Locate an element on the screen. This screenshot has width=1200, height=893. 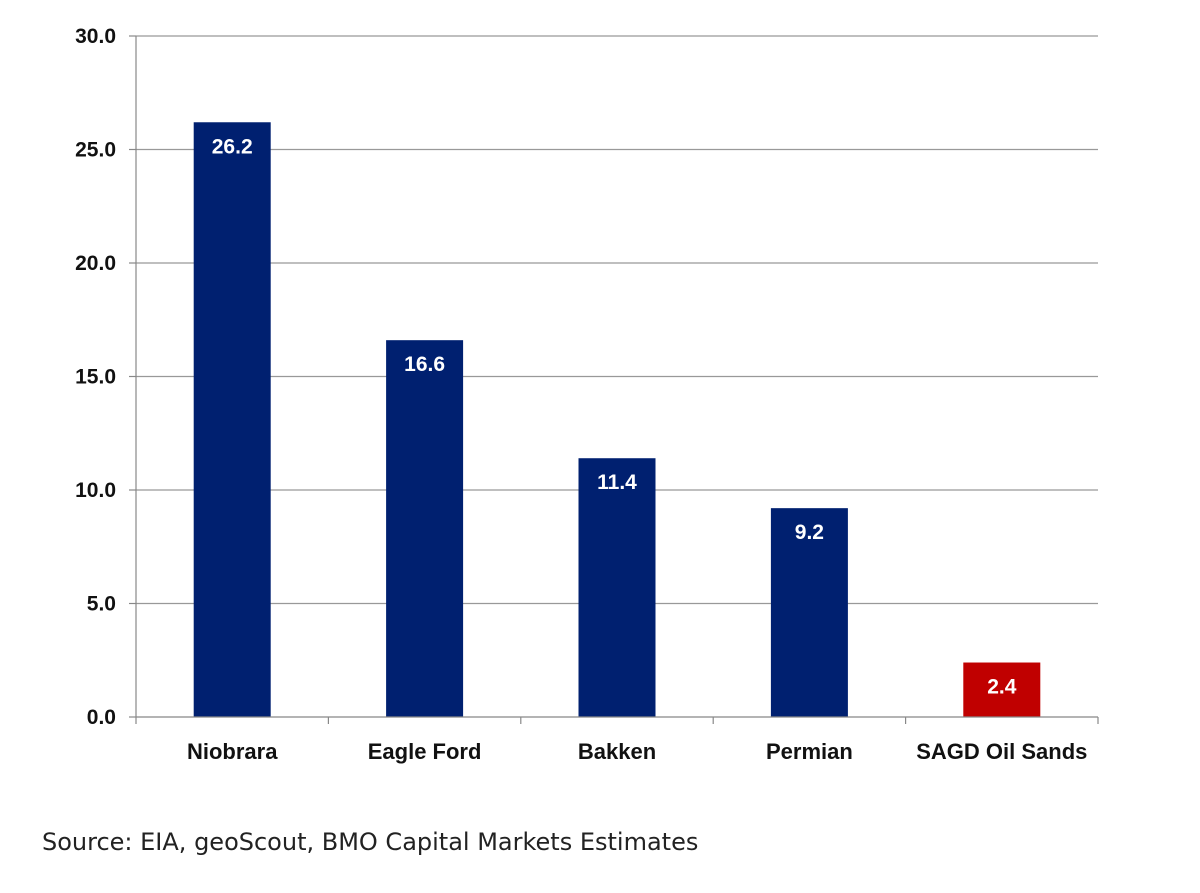
x-tick-label: Niobrara is located at coordinates (232, 751).